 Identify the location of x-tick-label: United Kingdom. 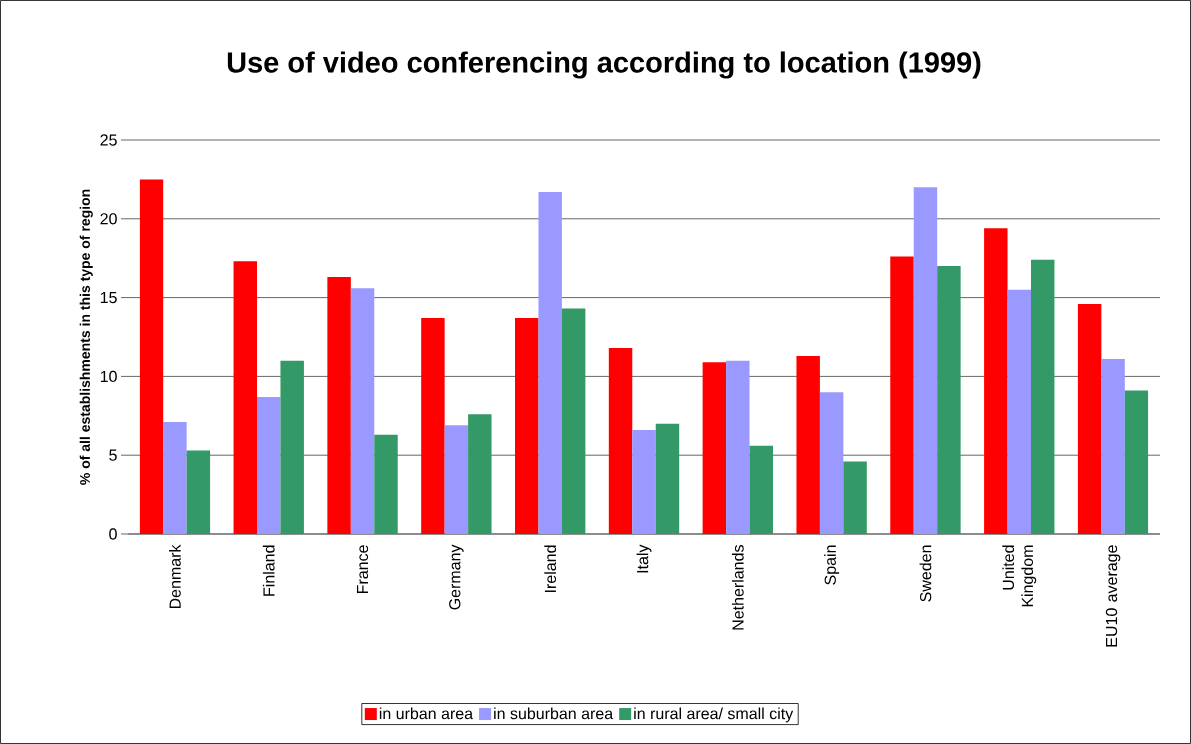
(1019, 576).